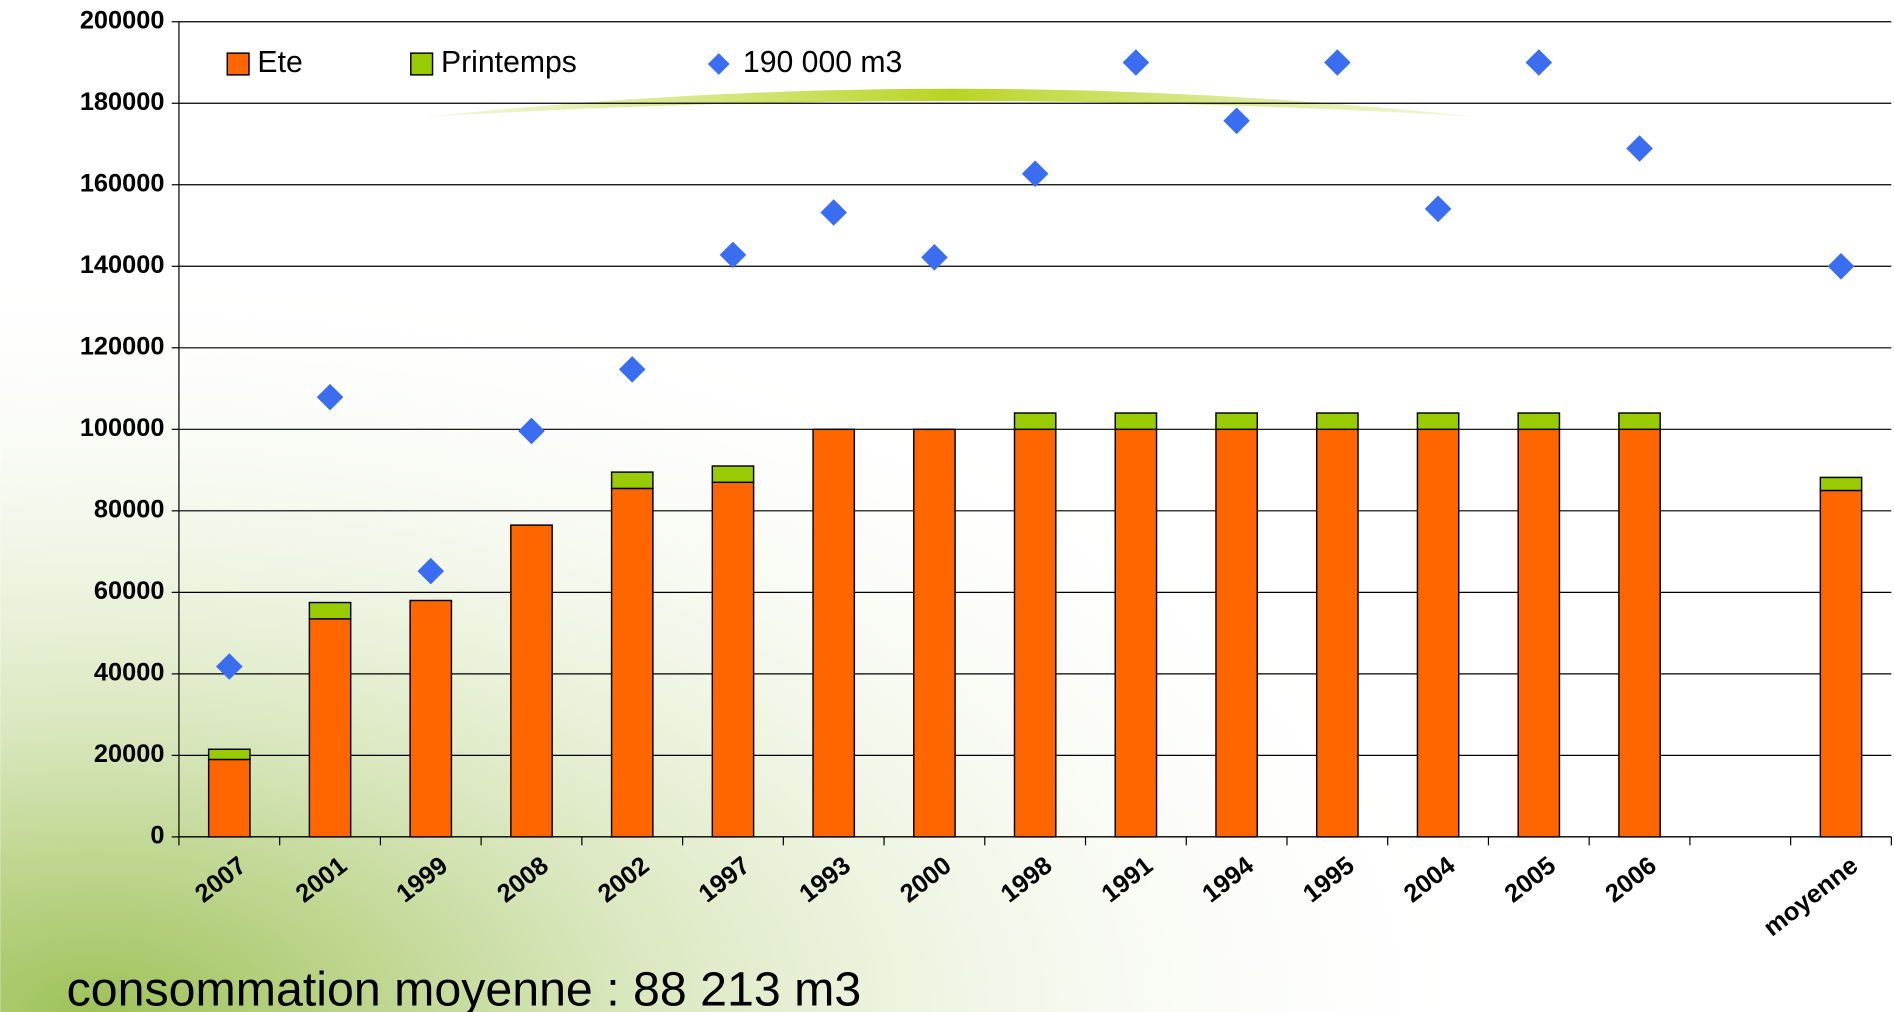 The height and width of the screenshot is (1012, 1894). I want to click on y-tick-label: 20000, so click(129, 754).